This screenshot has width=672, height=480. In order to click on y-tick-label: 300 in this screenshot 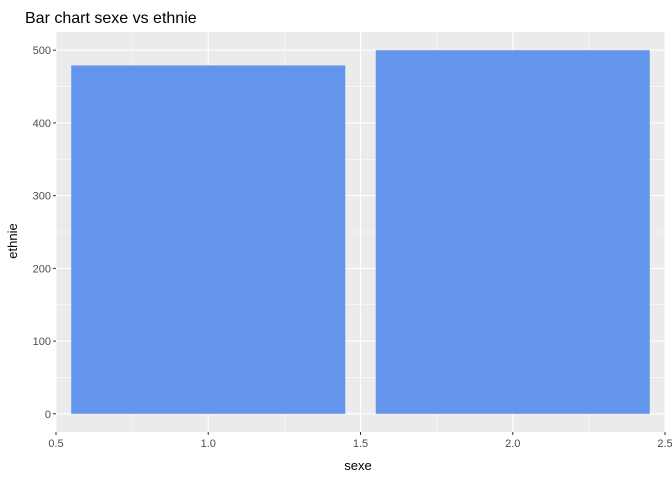, I will do `click(42, 197)`.